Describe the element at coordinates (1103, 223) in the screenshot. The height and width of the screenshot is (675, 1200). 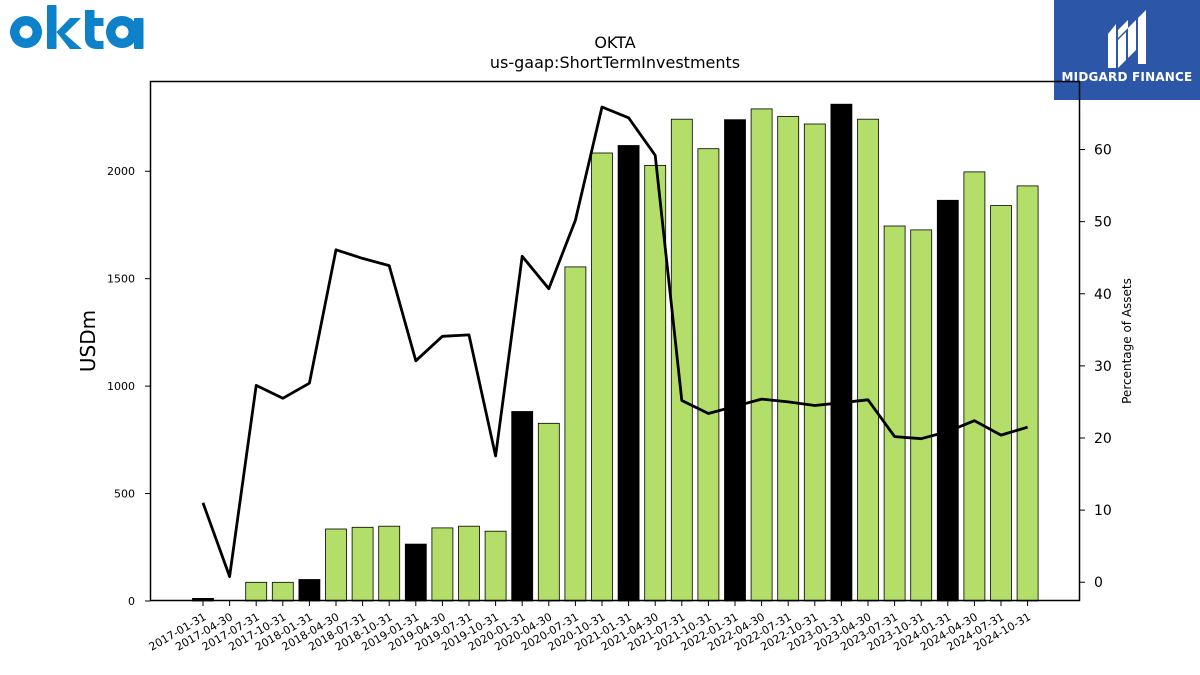
I see `y2-tick-label-50: 50` at that location.